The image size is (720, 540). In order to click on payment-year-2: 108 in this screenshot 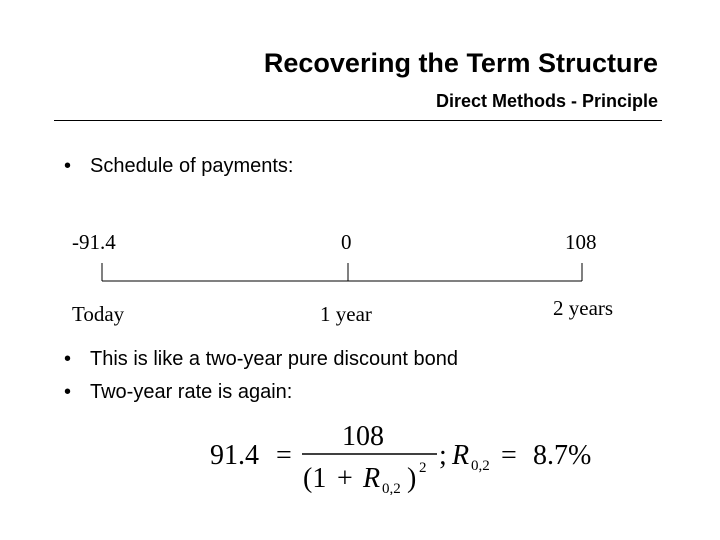, I will do `click(581, 242)`.